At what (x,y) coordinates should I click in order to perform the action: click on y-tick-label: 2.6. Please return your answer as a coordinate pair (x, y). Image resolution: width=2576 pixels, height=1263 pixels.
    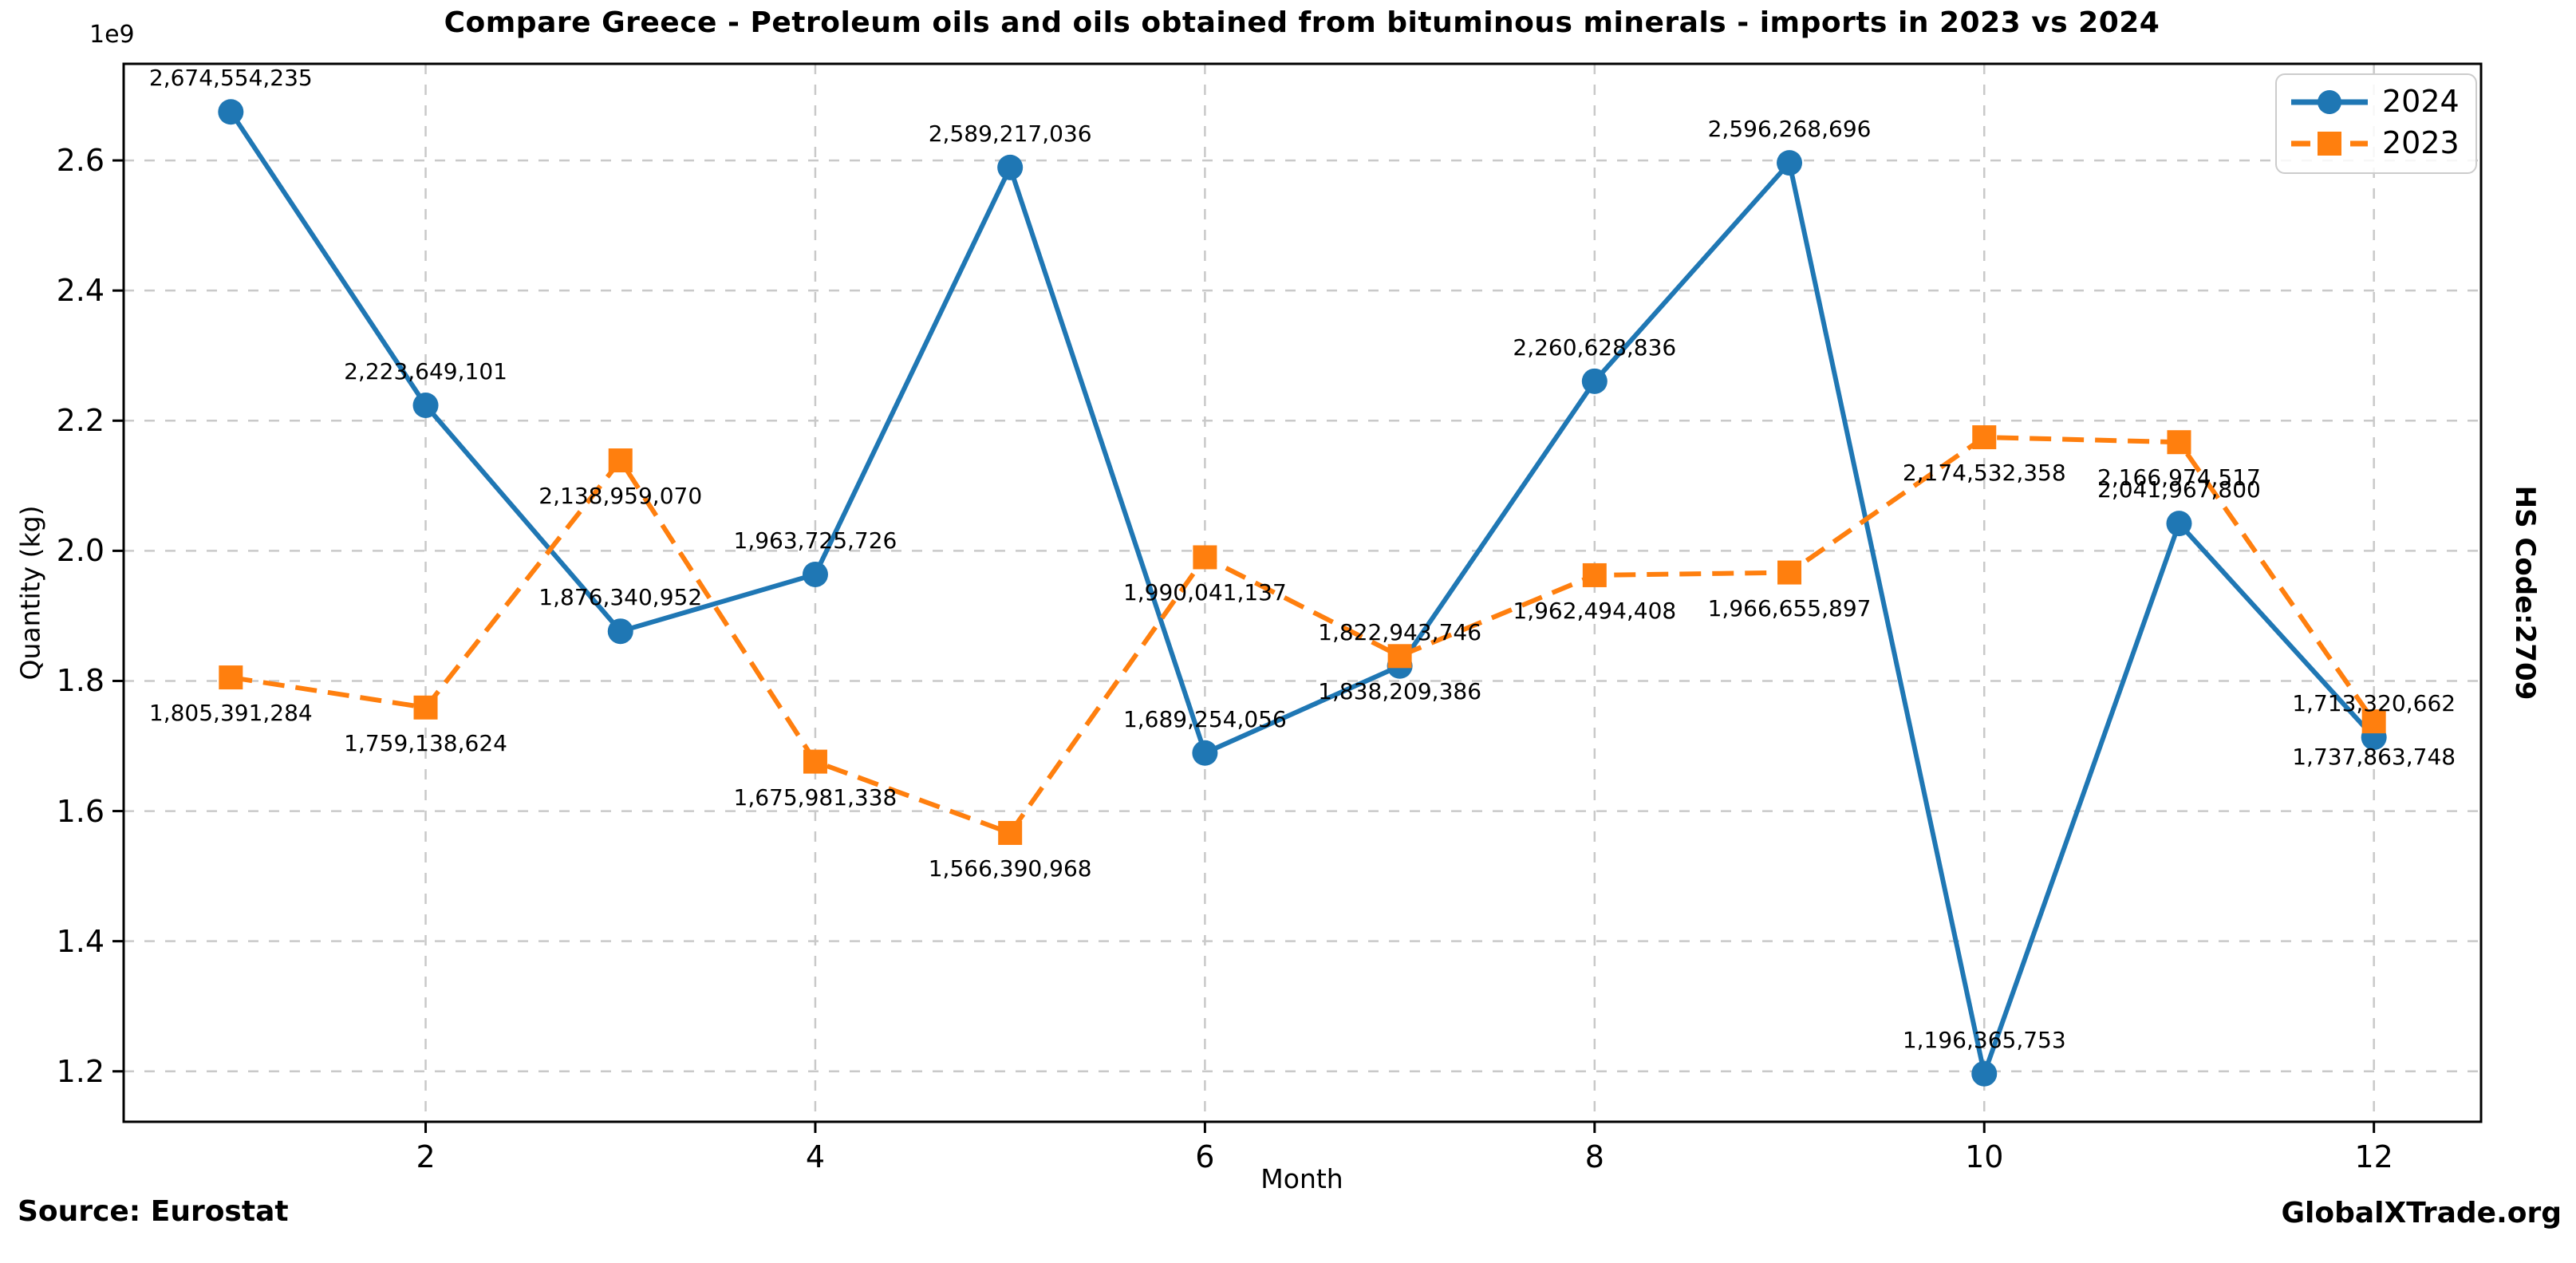
    Looking at the image, I should click on (80, 161).